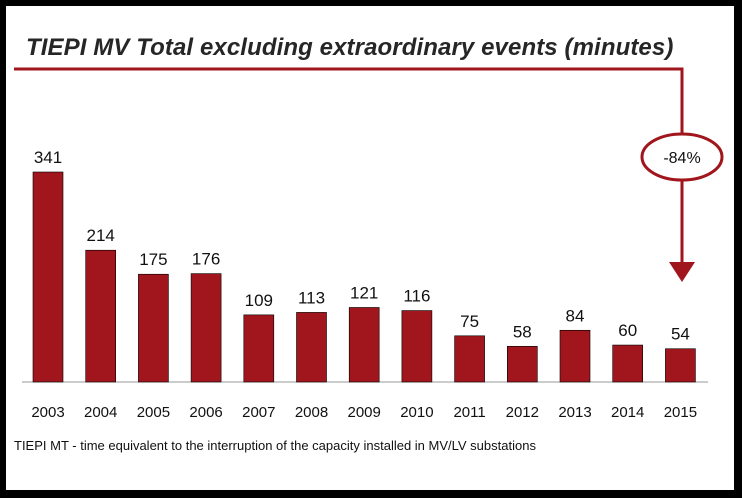 This screenshot has height=498, width=742. Describe the element at coordinates (574, 412) in the screenshot. I see `x-tick-label-2013: 2013` at that location.